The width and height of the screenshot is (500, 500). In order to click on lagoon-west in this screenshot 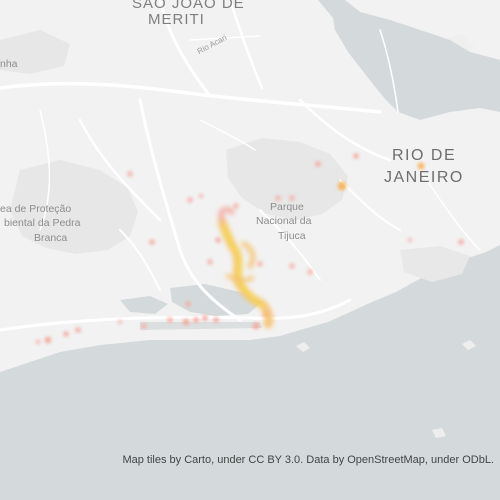, I will do `click(144, 305)`.